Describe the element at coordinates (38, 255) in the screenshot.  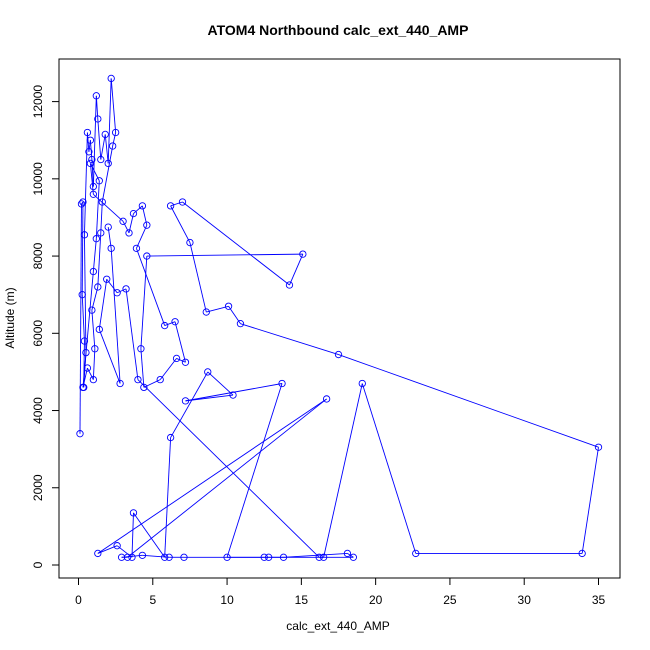
I see `y-tick-label: 8000` at that location.